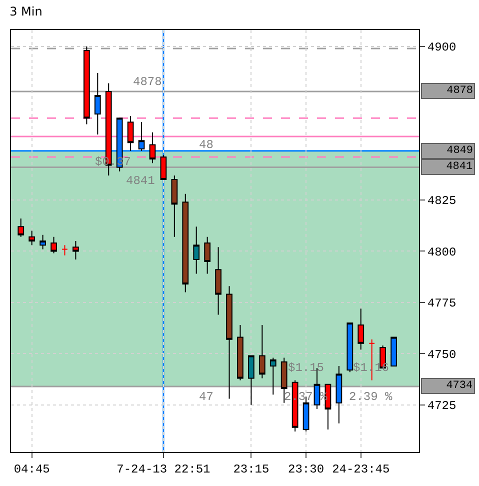  Describe the element at coordinates (140, 181) in the screenshot. I see `annotation: 4841` at that location.